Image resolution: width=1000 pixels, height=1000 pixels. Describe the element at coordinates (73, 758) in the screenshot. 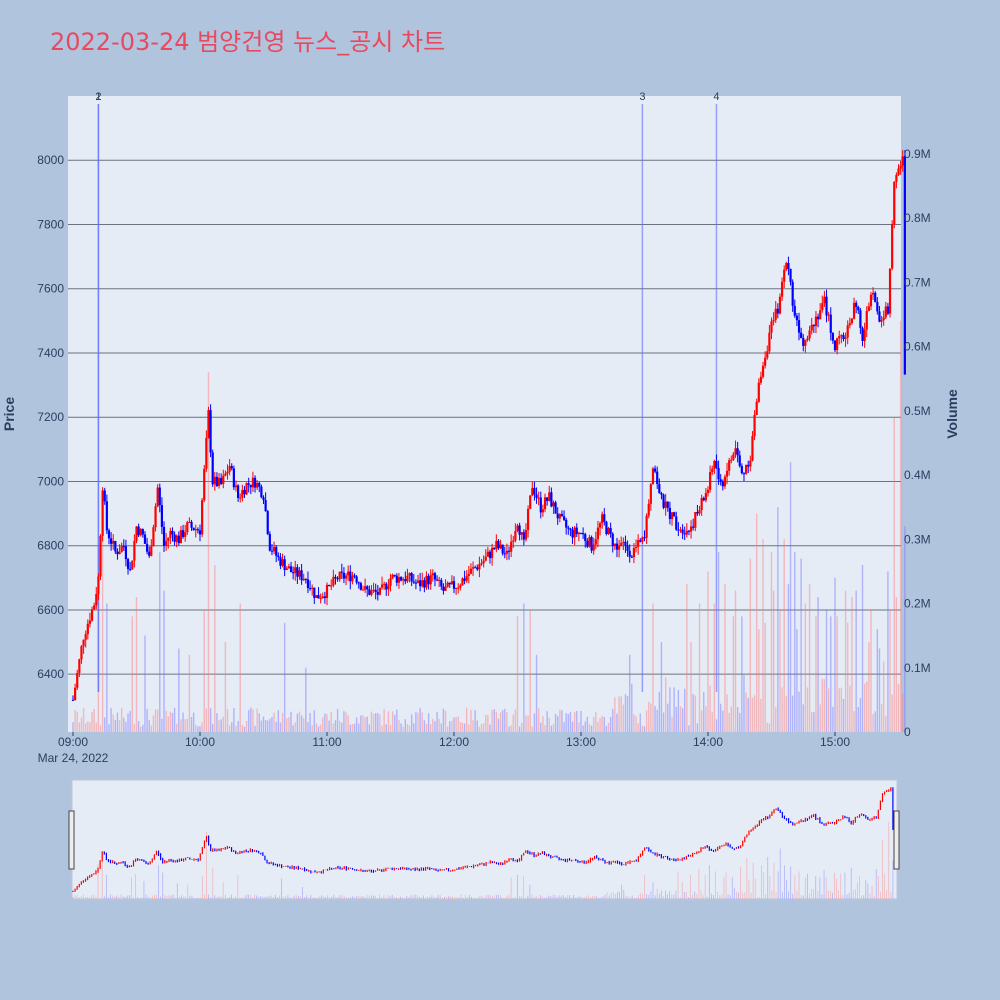

I see `date-label: Mar 24, 2022` at that location.